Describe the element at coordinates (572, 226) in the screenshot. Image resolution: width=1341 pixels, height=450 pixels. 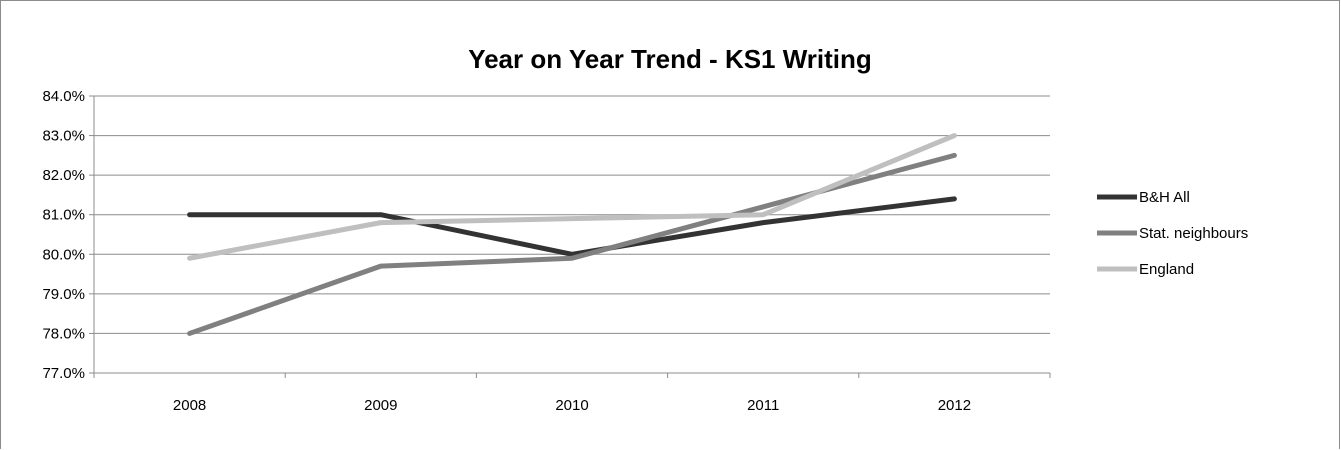
I see `series-line` at that location.